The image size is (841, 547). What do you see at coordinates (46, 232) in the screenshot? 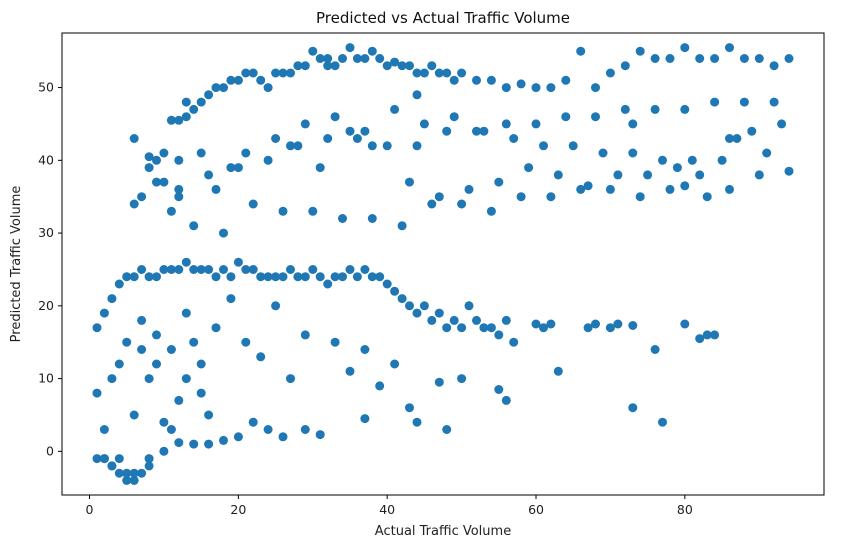
I see `y-tick-label: 30` at bounding box center [46, 232].